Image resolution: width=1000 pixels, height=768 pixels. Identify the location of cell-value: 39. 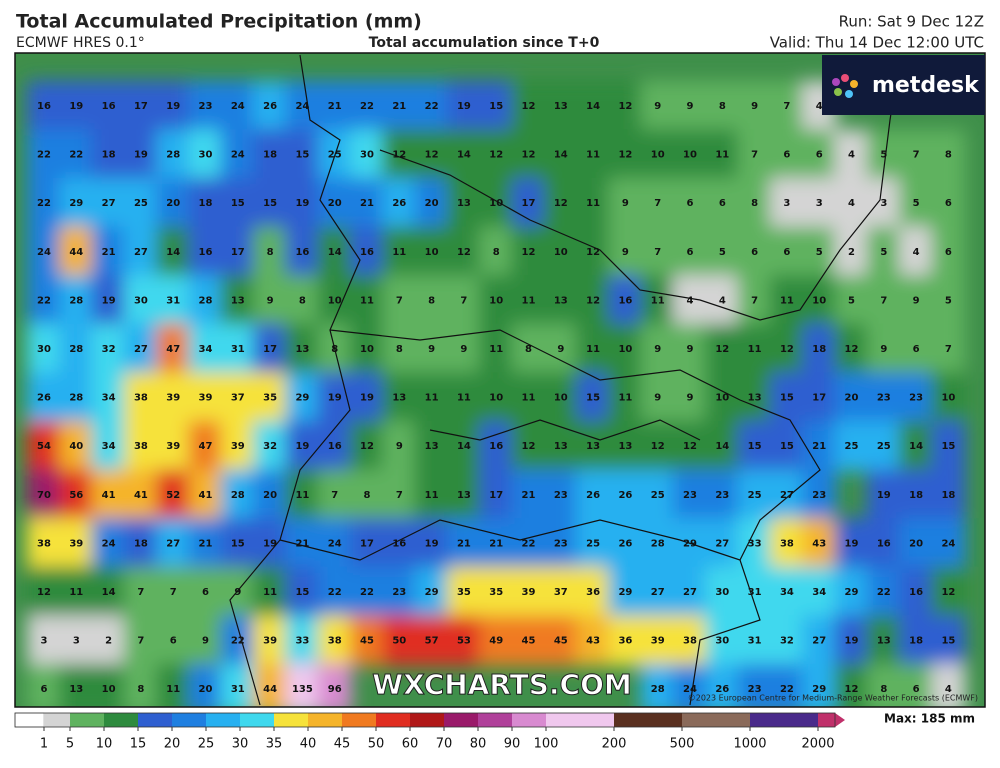
(238, 446).